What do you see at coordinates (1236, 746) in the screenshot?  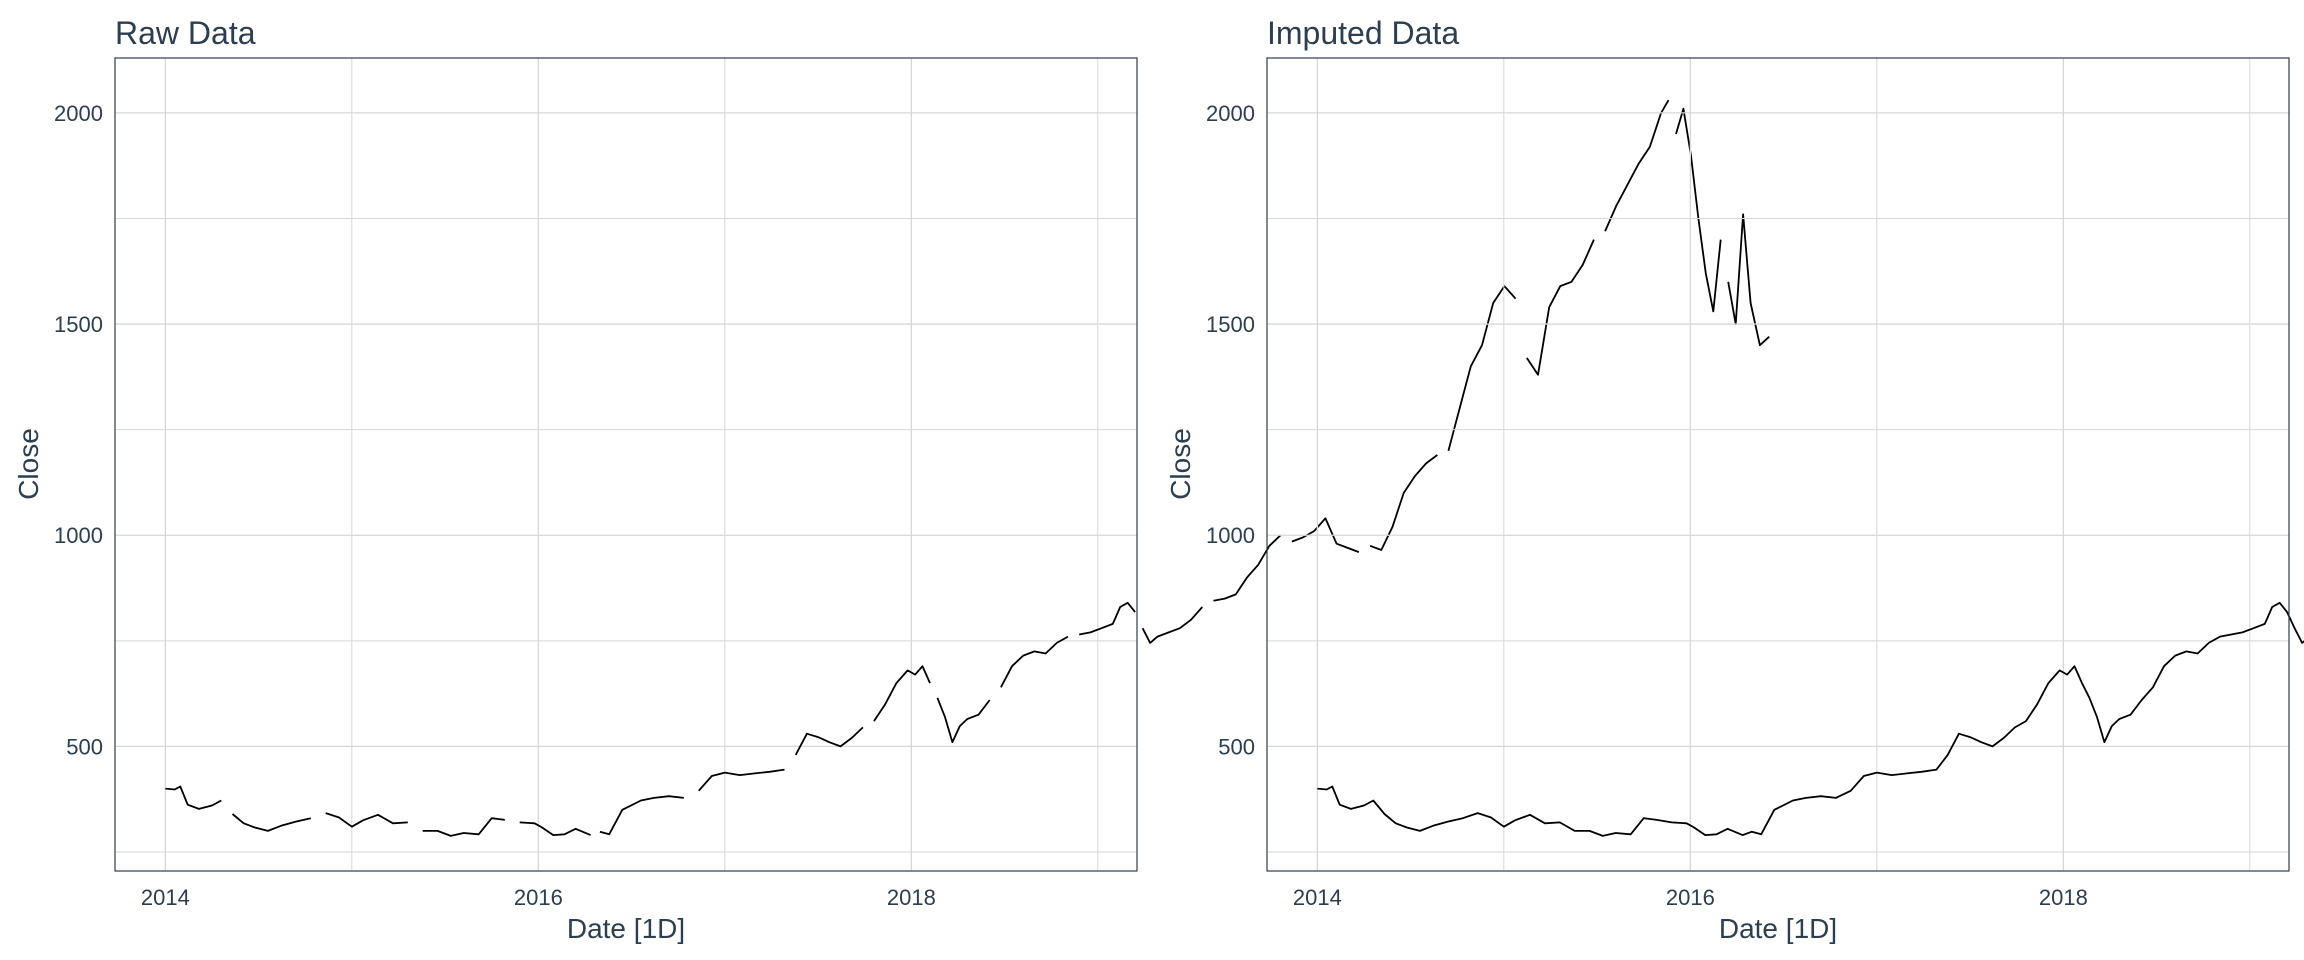 I see `imputed-data-y-tick-label: 500` at bounding box center [1236, 746].